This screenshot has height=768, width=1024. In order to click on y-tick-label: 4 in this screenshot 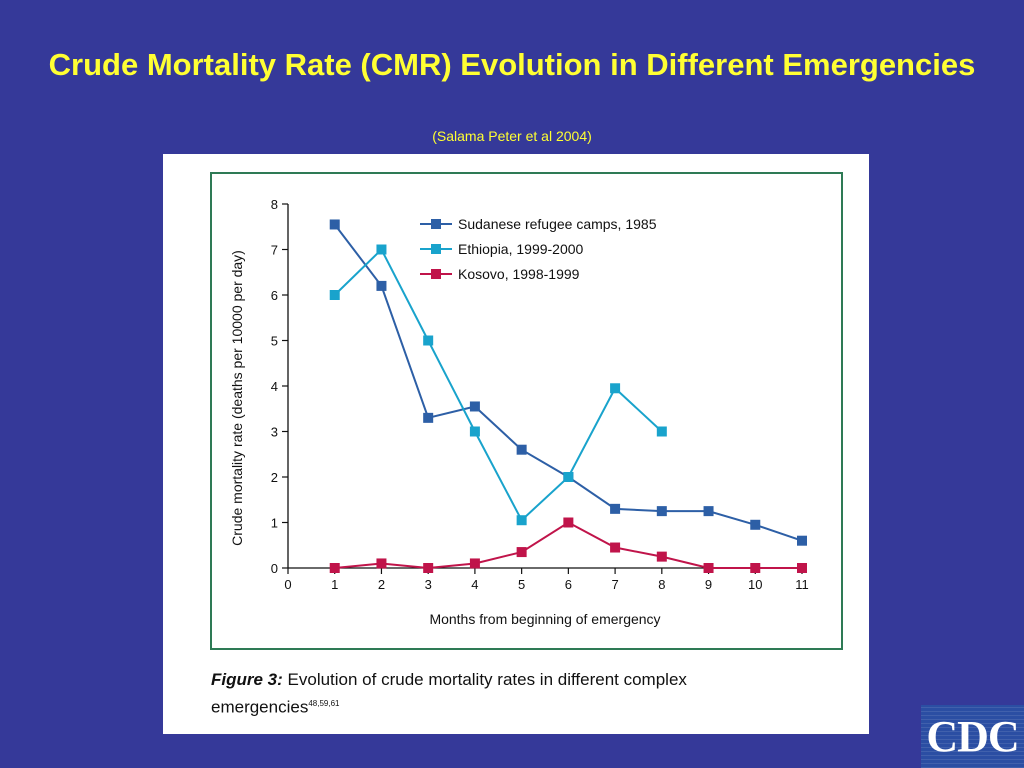, I will do `click(274, 386)`.